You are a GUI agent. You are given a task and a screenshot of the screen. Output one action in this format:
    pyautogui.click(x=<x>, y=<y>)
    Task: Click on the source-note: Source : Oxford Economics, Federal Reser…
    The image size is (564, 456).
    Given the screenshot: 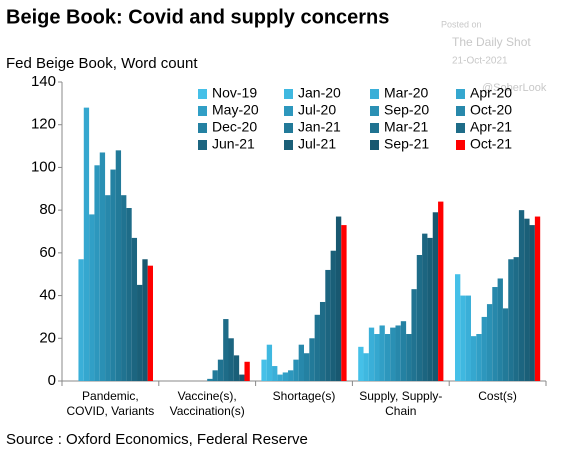 What is the action you would take?
    pyautogui.click(x=157, y=439)
    